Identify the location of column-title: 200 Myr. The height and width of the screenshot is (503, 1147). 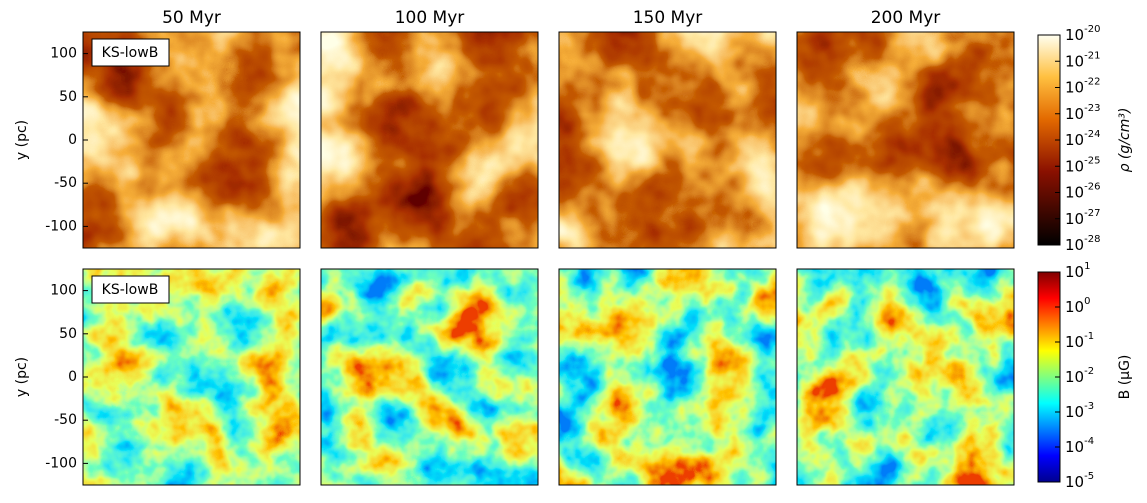
(906, 18).